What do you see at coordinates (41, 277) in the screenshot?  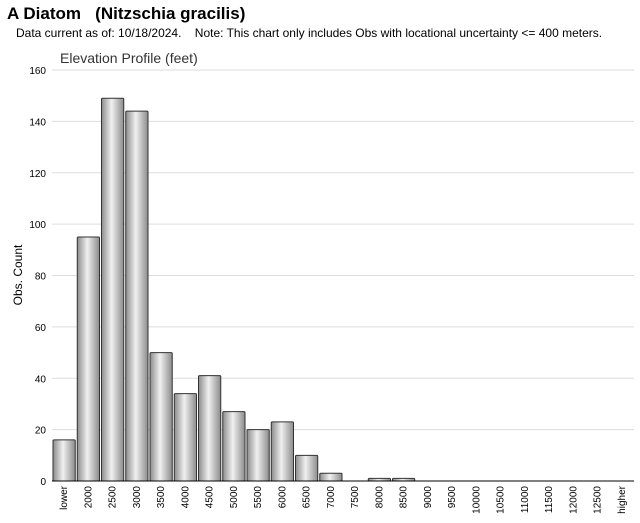 I see `y-tick-label: 80` at bounding box center [41, 277].